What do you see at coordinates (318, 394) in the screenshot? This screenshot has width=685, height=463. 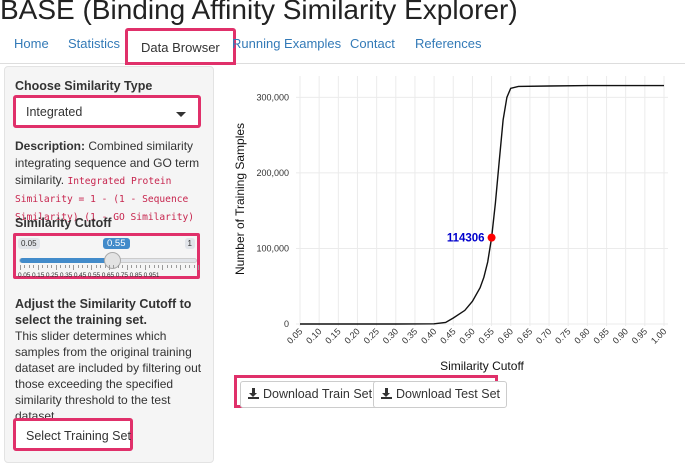 I see `download-train-label: Download Train Set` at bounding box center [318, 394].